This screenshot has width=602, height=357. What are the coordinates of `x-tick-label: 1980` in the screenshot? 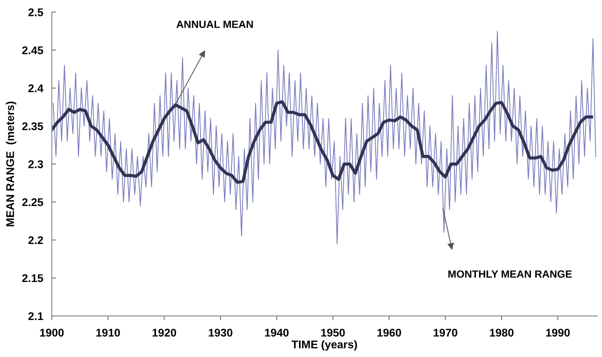 It's located at (502, 332).